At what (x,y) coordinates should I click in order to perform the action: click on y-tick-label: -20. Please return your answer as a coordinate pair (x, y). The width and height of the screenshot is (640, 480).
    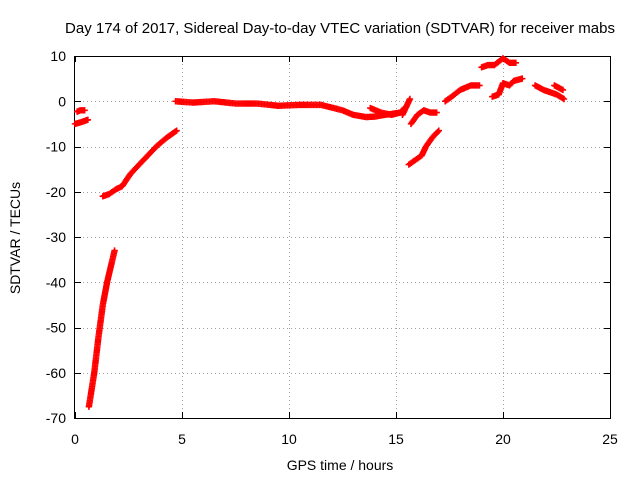
    Looking at the image, I should click on (56, 192).